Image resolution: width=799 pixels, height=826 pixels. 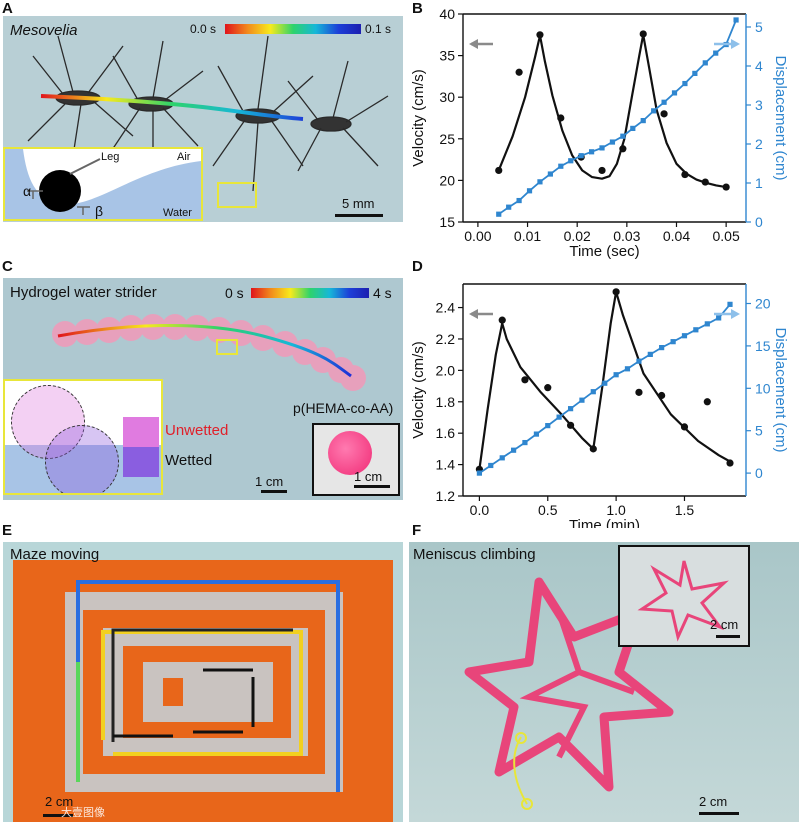 What do you see at coordinates (358, 203) in the screenshot?
I see `scale-label: 5 mm` at bounding box center [358, 203].